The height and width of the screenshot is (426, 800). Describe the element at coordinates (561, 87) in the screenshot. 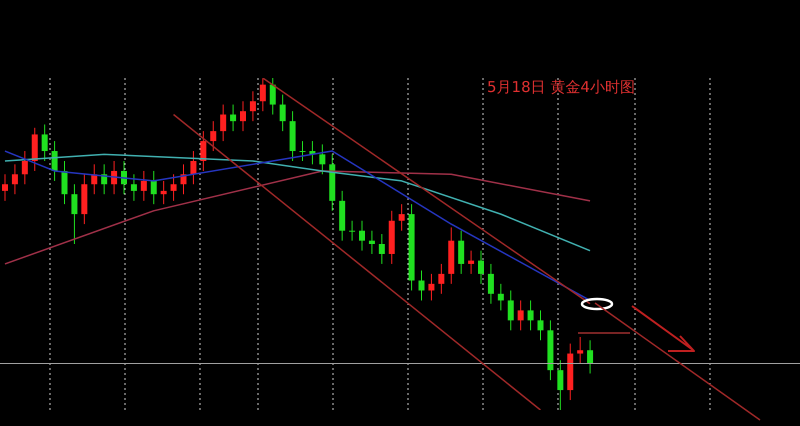

I see `chart-title: 5月18日 黄金4小时图` at that location.